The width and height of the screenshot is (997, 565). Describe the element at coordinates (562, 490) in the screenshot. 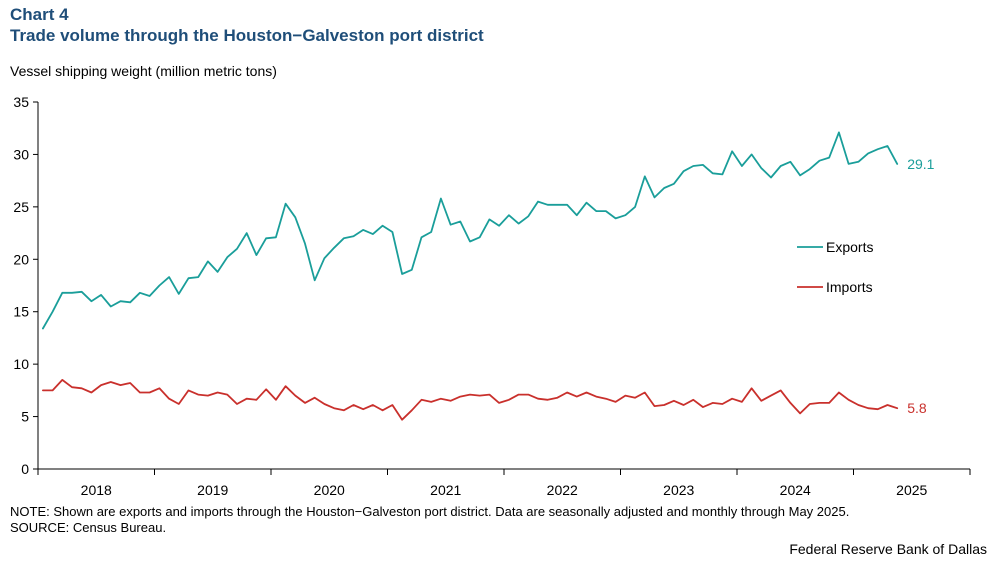

I see `x-tick-label: 2022` at that location.